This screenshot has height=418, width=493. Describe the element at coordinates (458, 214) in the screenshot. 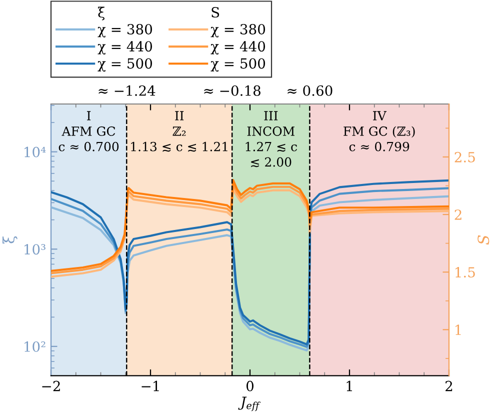

I see `y2-tick-label: 2` at that location.